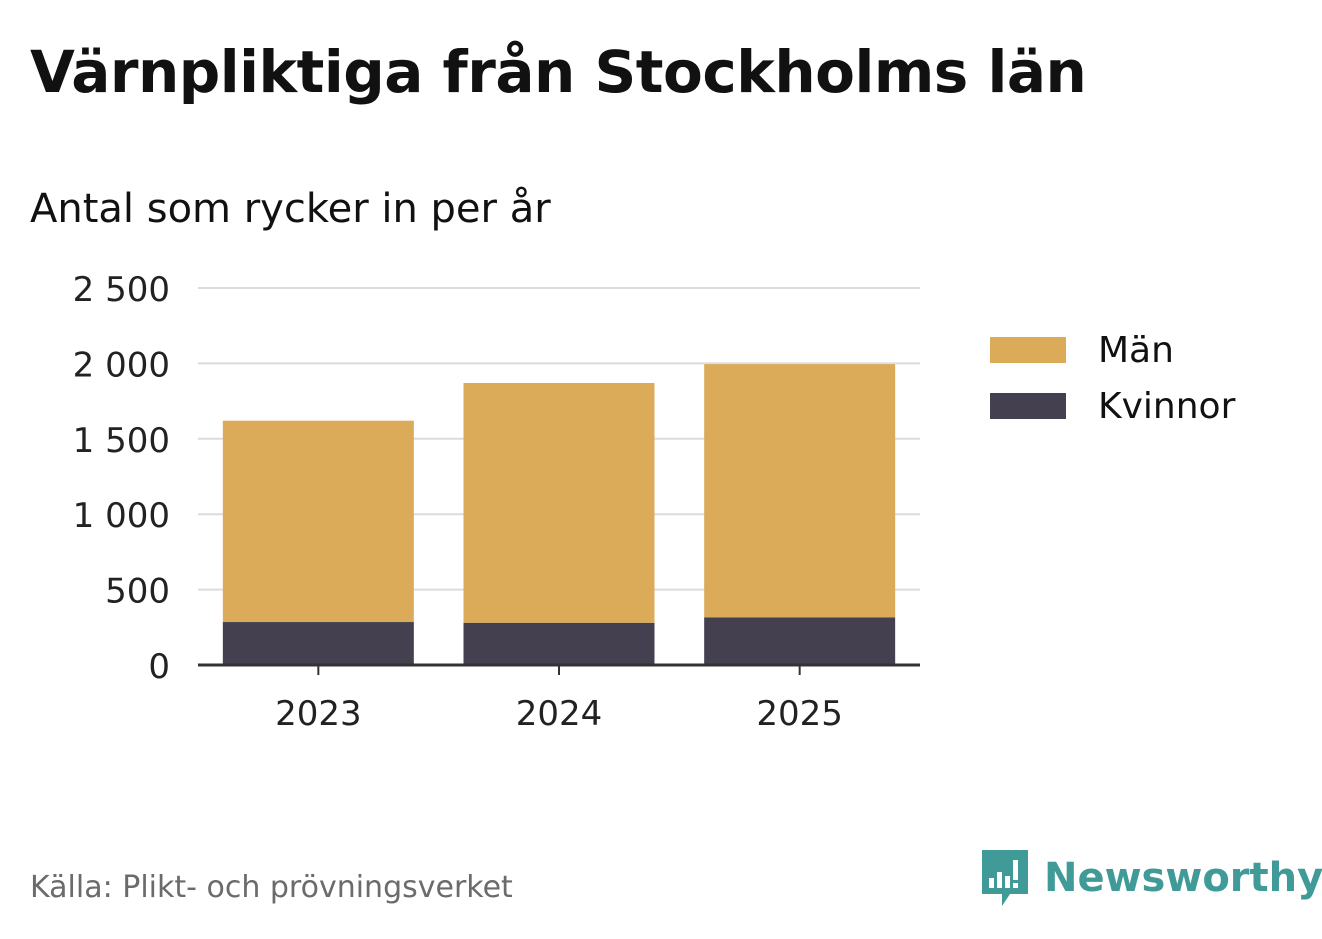  I want to click on legend-item-man: Män, so click(1112, 350).